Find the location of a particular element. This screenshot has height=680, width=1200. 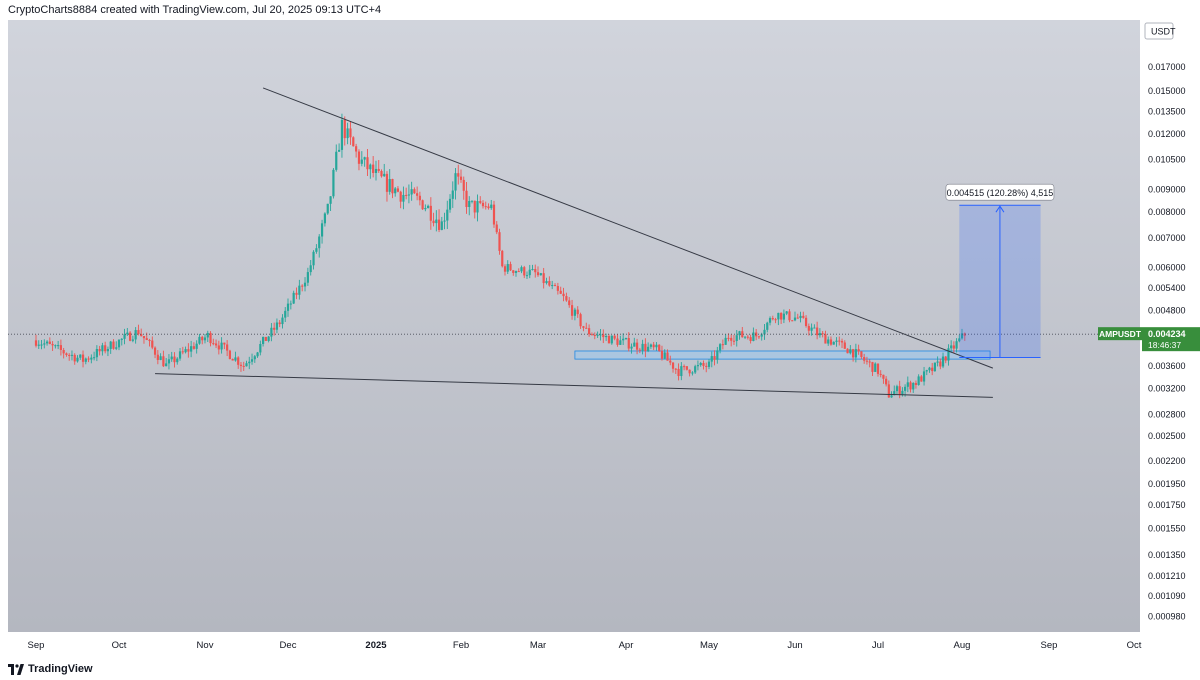

y-tick-label: 0.005400 is located at coordinates (1167, 288).